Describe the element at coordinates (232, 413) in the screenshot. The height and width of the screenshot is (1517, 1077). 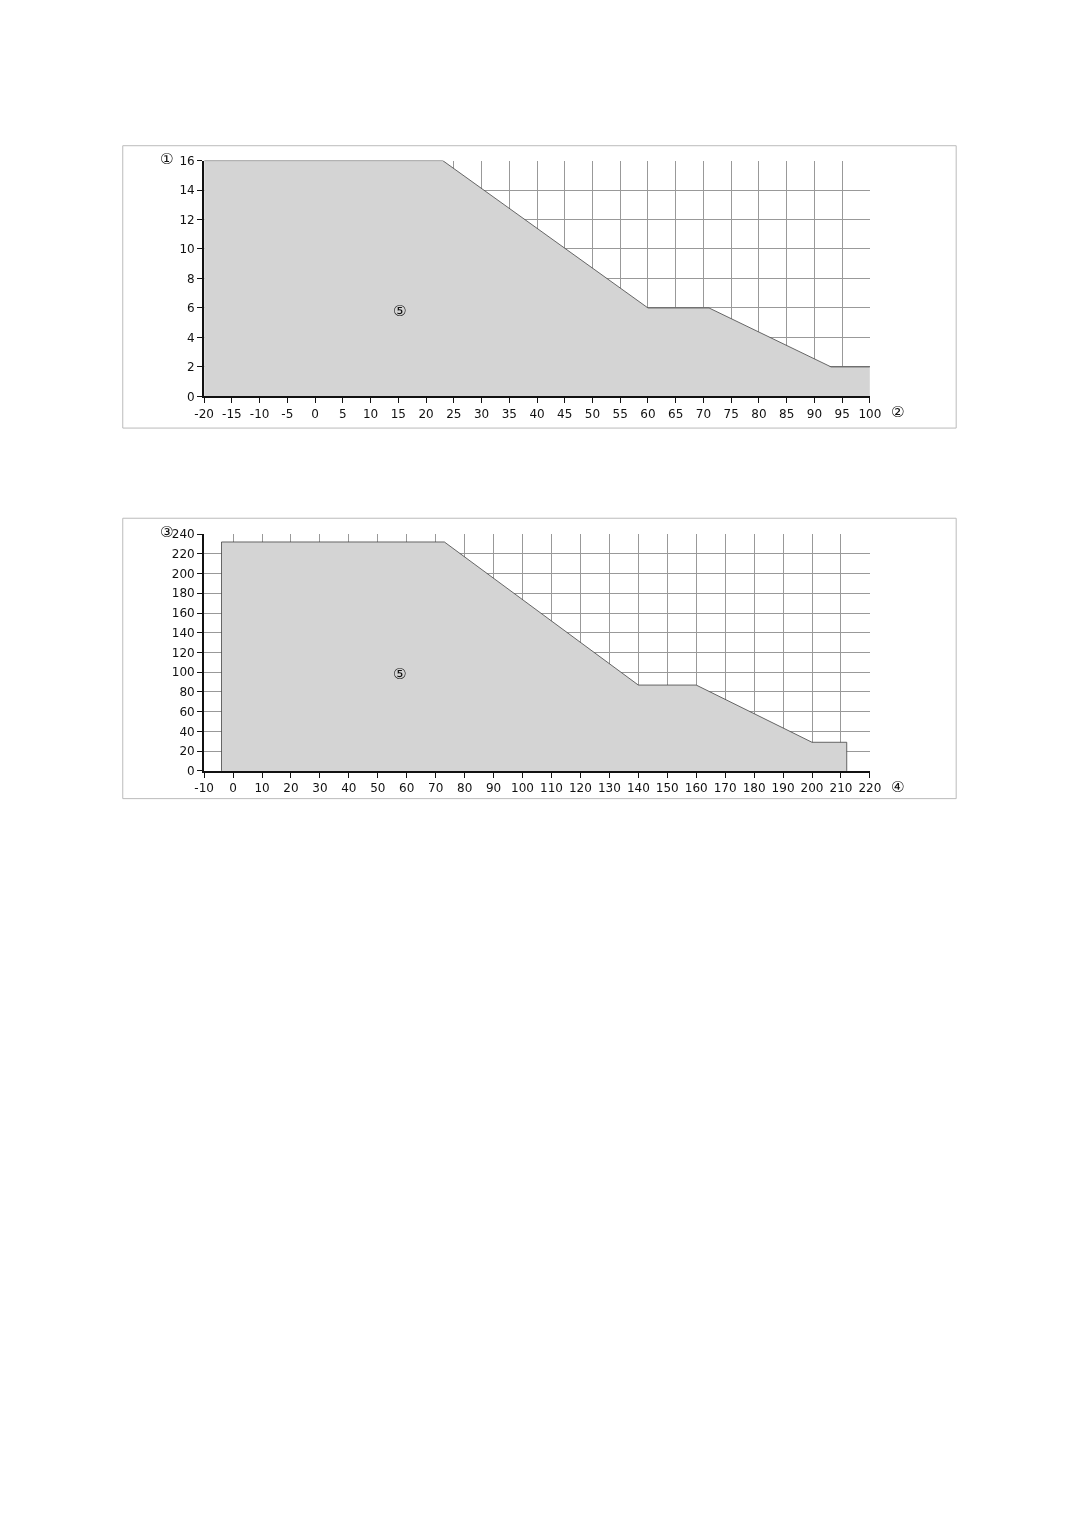
I see `x-tick-label: -15` at that location.